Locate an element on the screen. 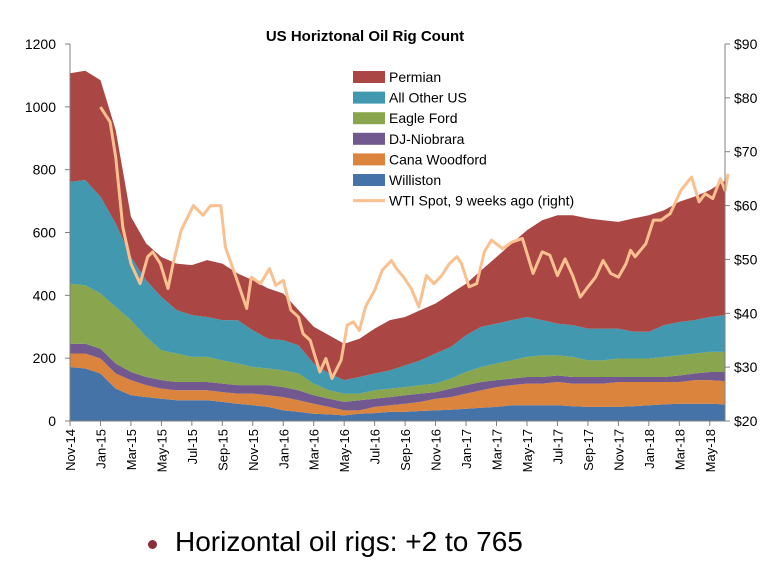 This screenshot has height=576, width=779. x-tick-label: Jul-15 is located at coordinates (192, 446).